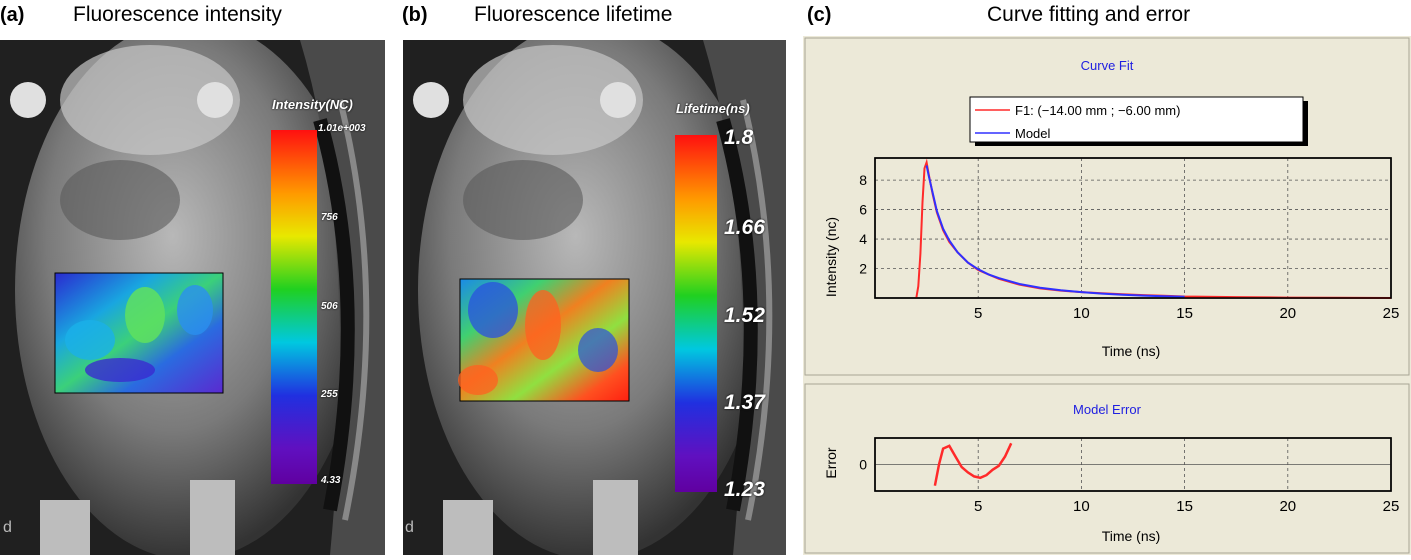 This screenshot has height=560, width=1411. Describe the element at coordinates (1089, 14) in the screenshot. I see `panel-title-c: Curve fitting and error` at that location.